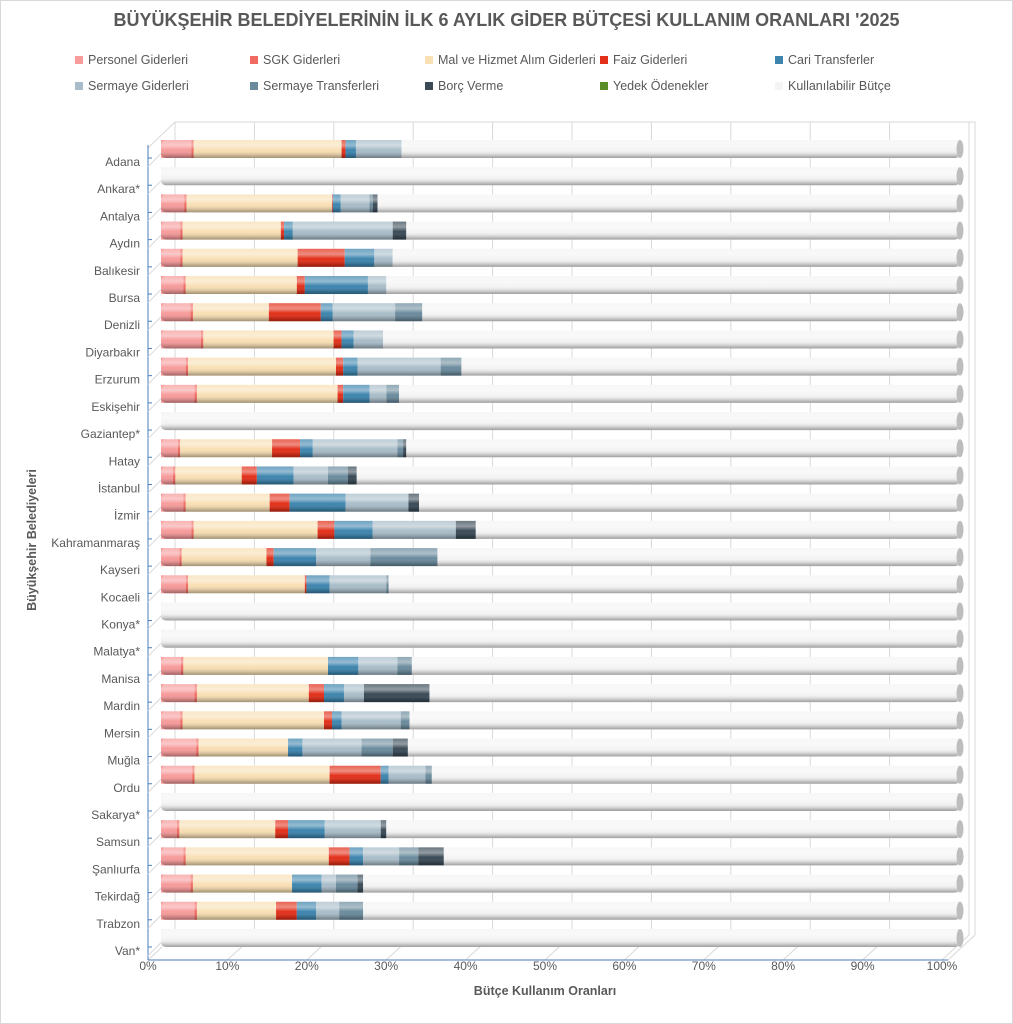 The height and width of the screenshot is (1024, 1013). Describe the element at coordinates (545, 991) in the screenshot. I see `x-axis-title: Bütçe Kullanım Oranları` at that location.